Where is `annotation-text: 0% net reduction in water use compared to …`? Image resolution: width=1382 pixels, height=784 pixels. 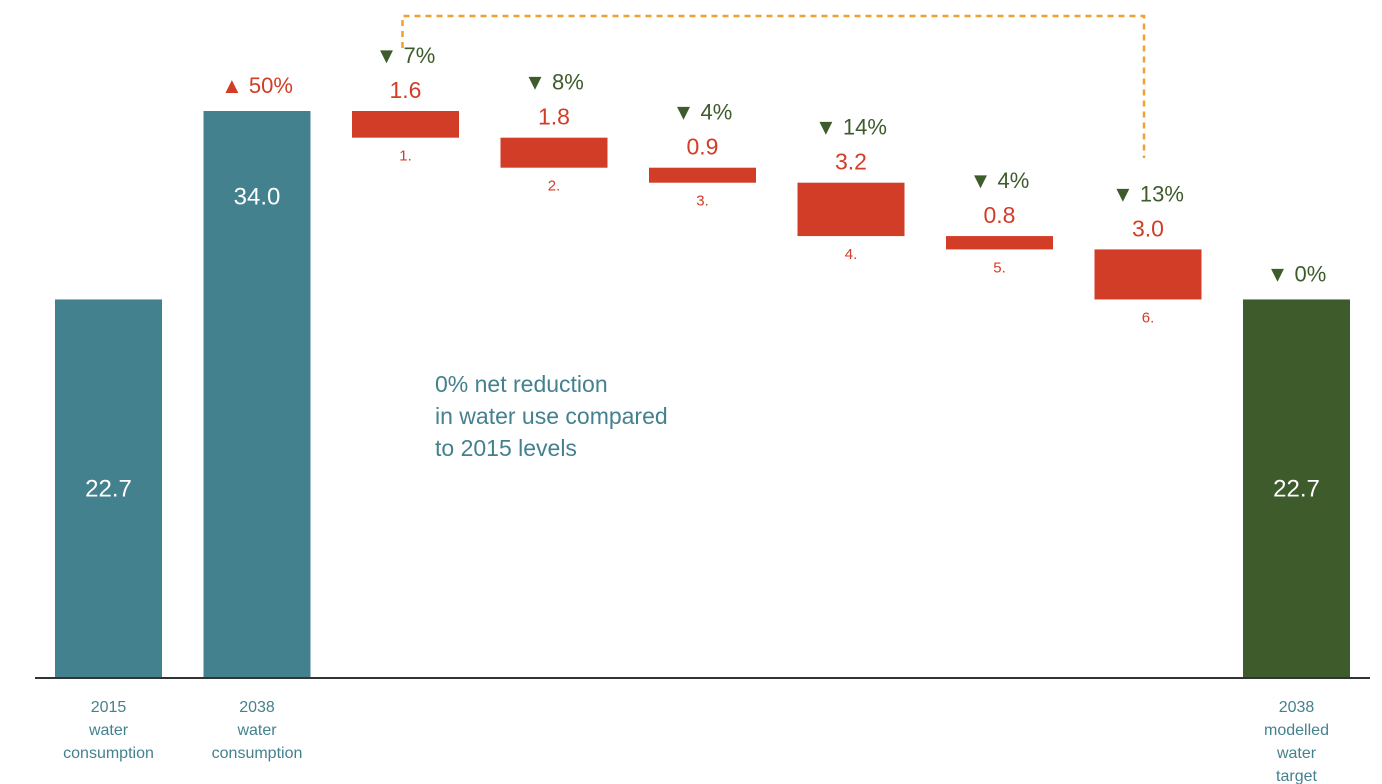 annotation-text: 0% net reduction in water use compared to … is located at coordinates (551, 416).